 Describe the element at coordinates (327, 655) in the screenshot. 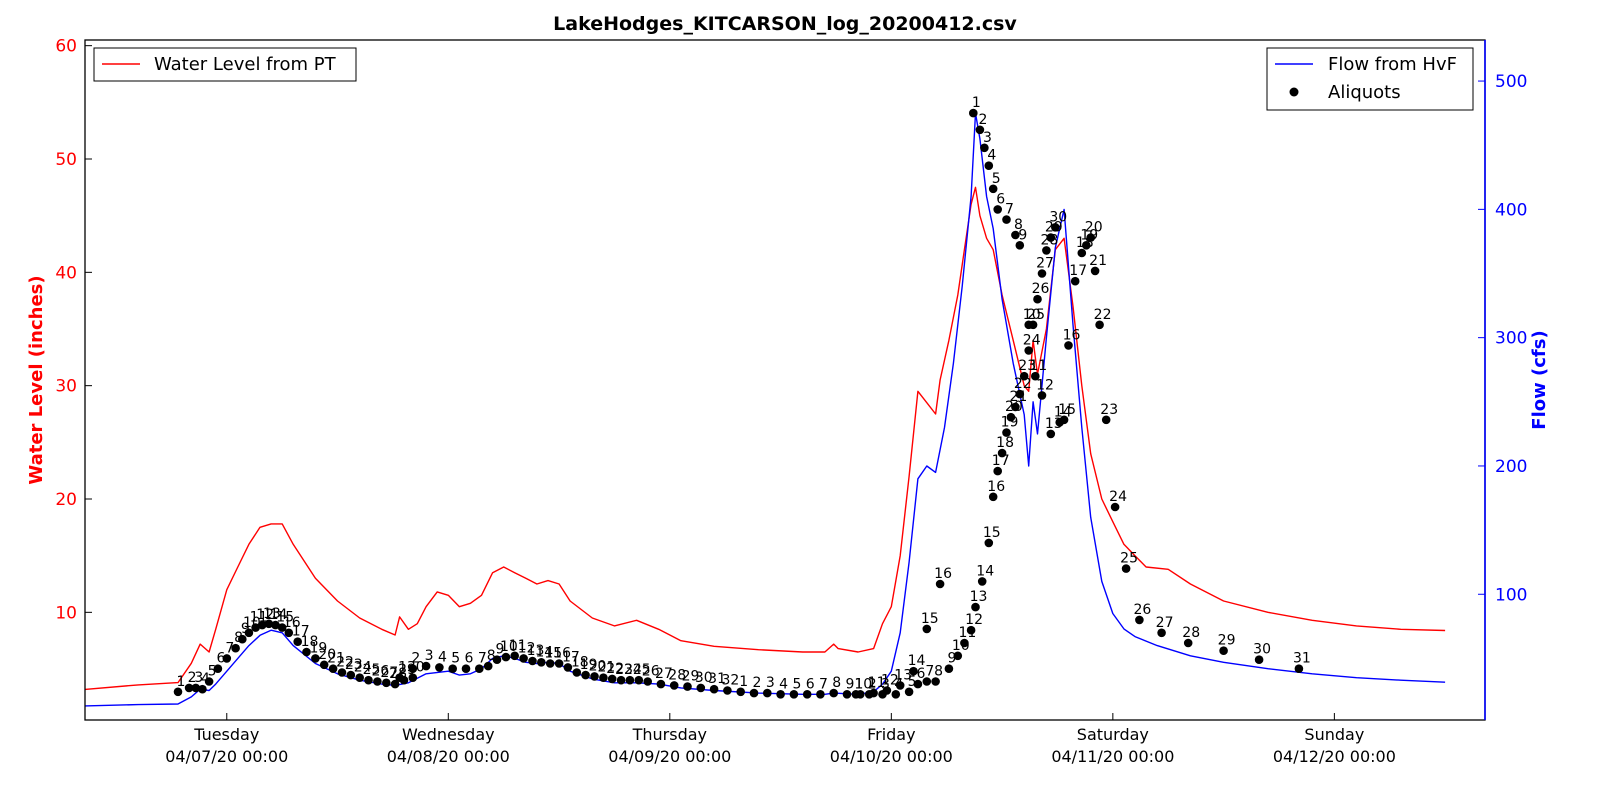

I see `aliquot-label: 20` at that location.